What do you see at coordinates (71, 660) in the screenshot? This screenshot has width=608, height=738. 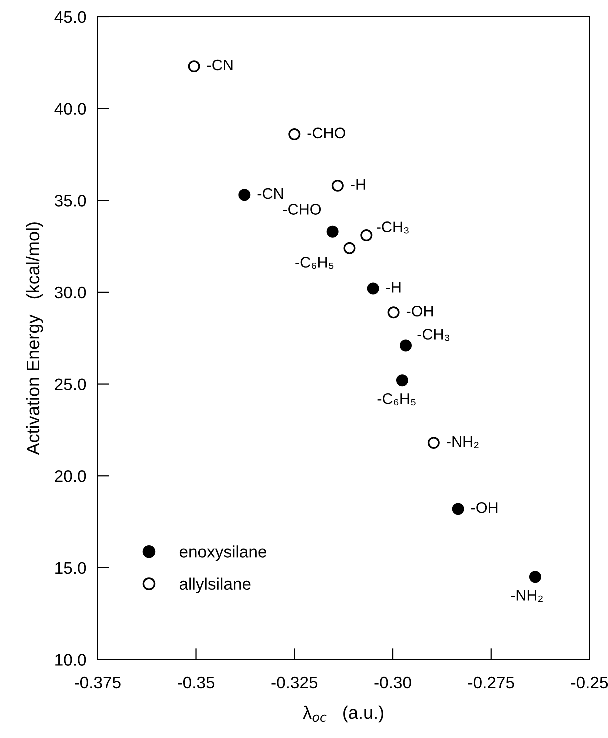 I see `y-tick-label: 10.0` at bounding box center [71, 660].